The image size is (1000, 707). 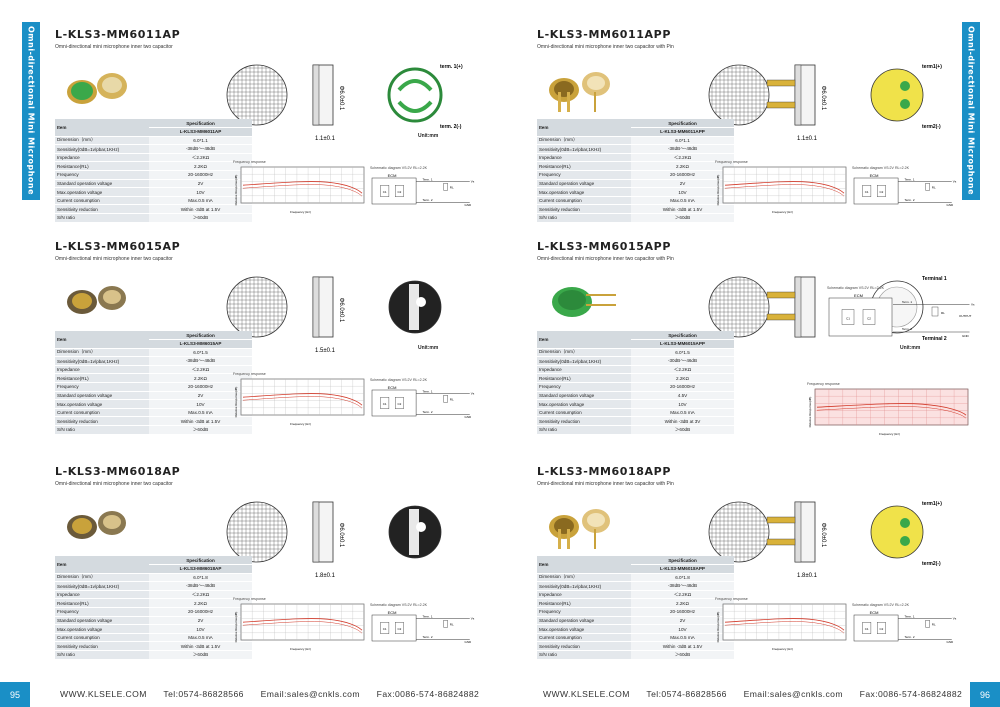 I want to click on terminal-1-label: Terminal 1, so click(x=934, y=279).